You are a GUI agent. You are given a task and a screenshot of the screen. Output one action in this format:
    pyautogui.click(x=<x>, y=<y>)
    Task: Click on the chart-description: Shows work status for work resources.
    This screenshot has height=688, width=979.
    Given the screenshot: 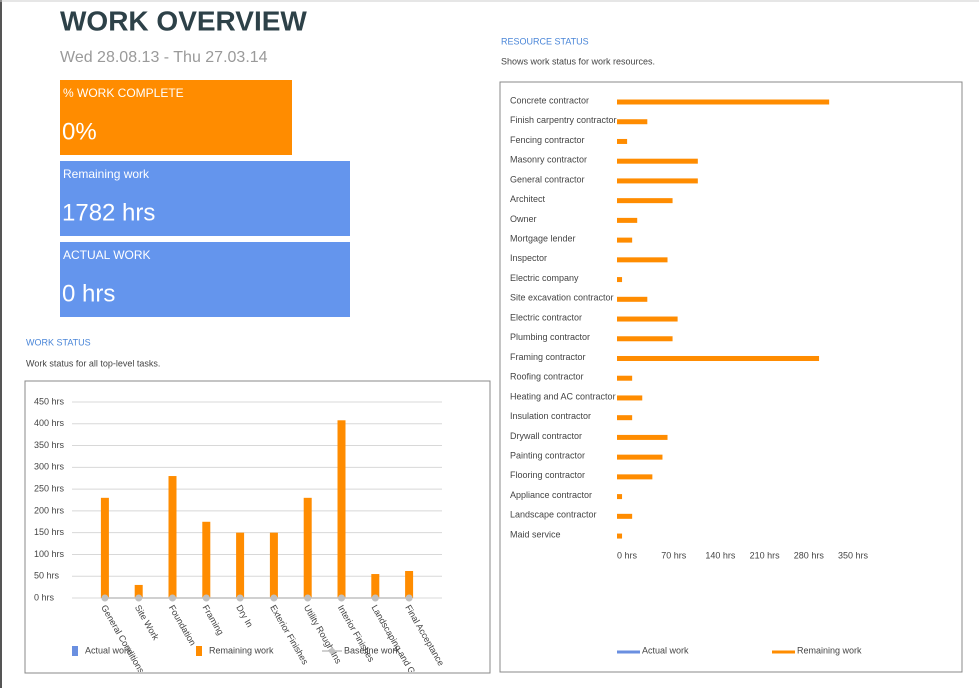 What is the action you would take?
    pyautogui.click(x=578, y=61)
    